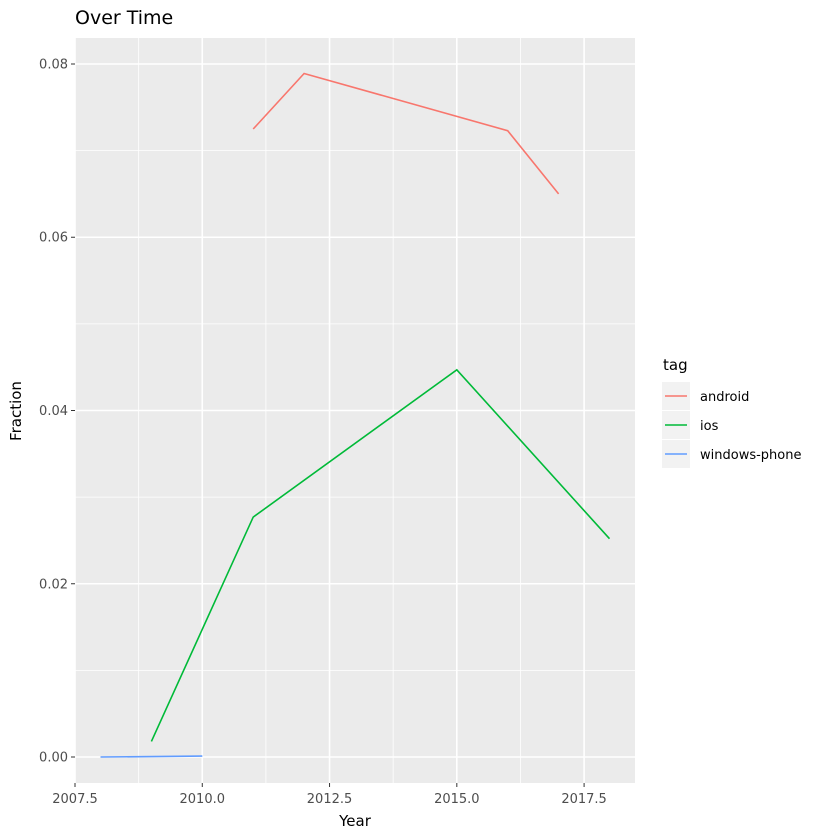  What do you see at coordinates (53, 238) in the screenshot?
I see `y-tick-label: 0.06` at bounding box center [53, 238].